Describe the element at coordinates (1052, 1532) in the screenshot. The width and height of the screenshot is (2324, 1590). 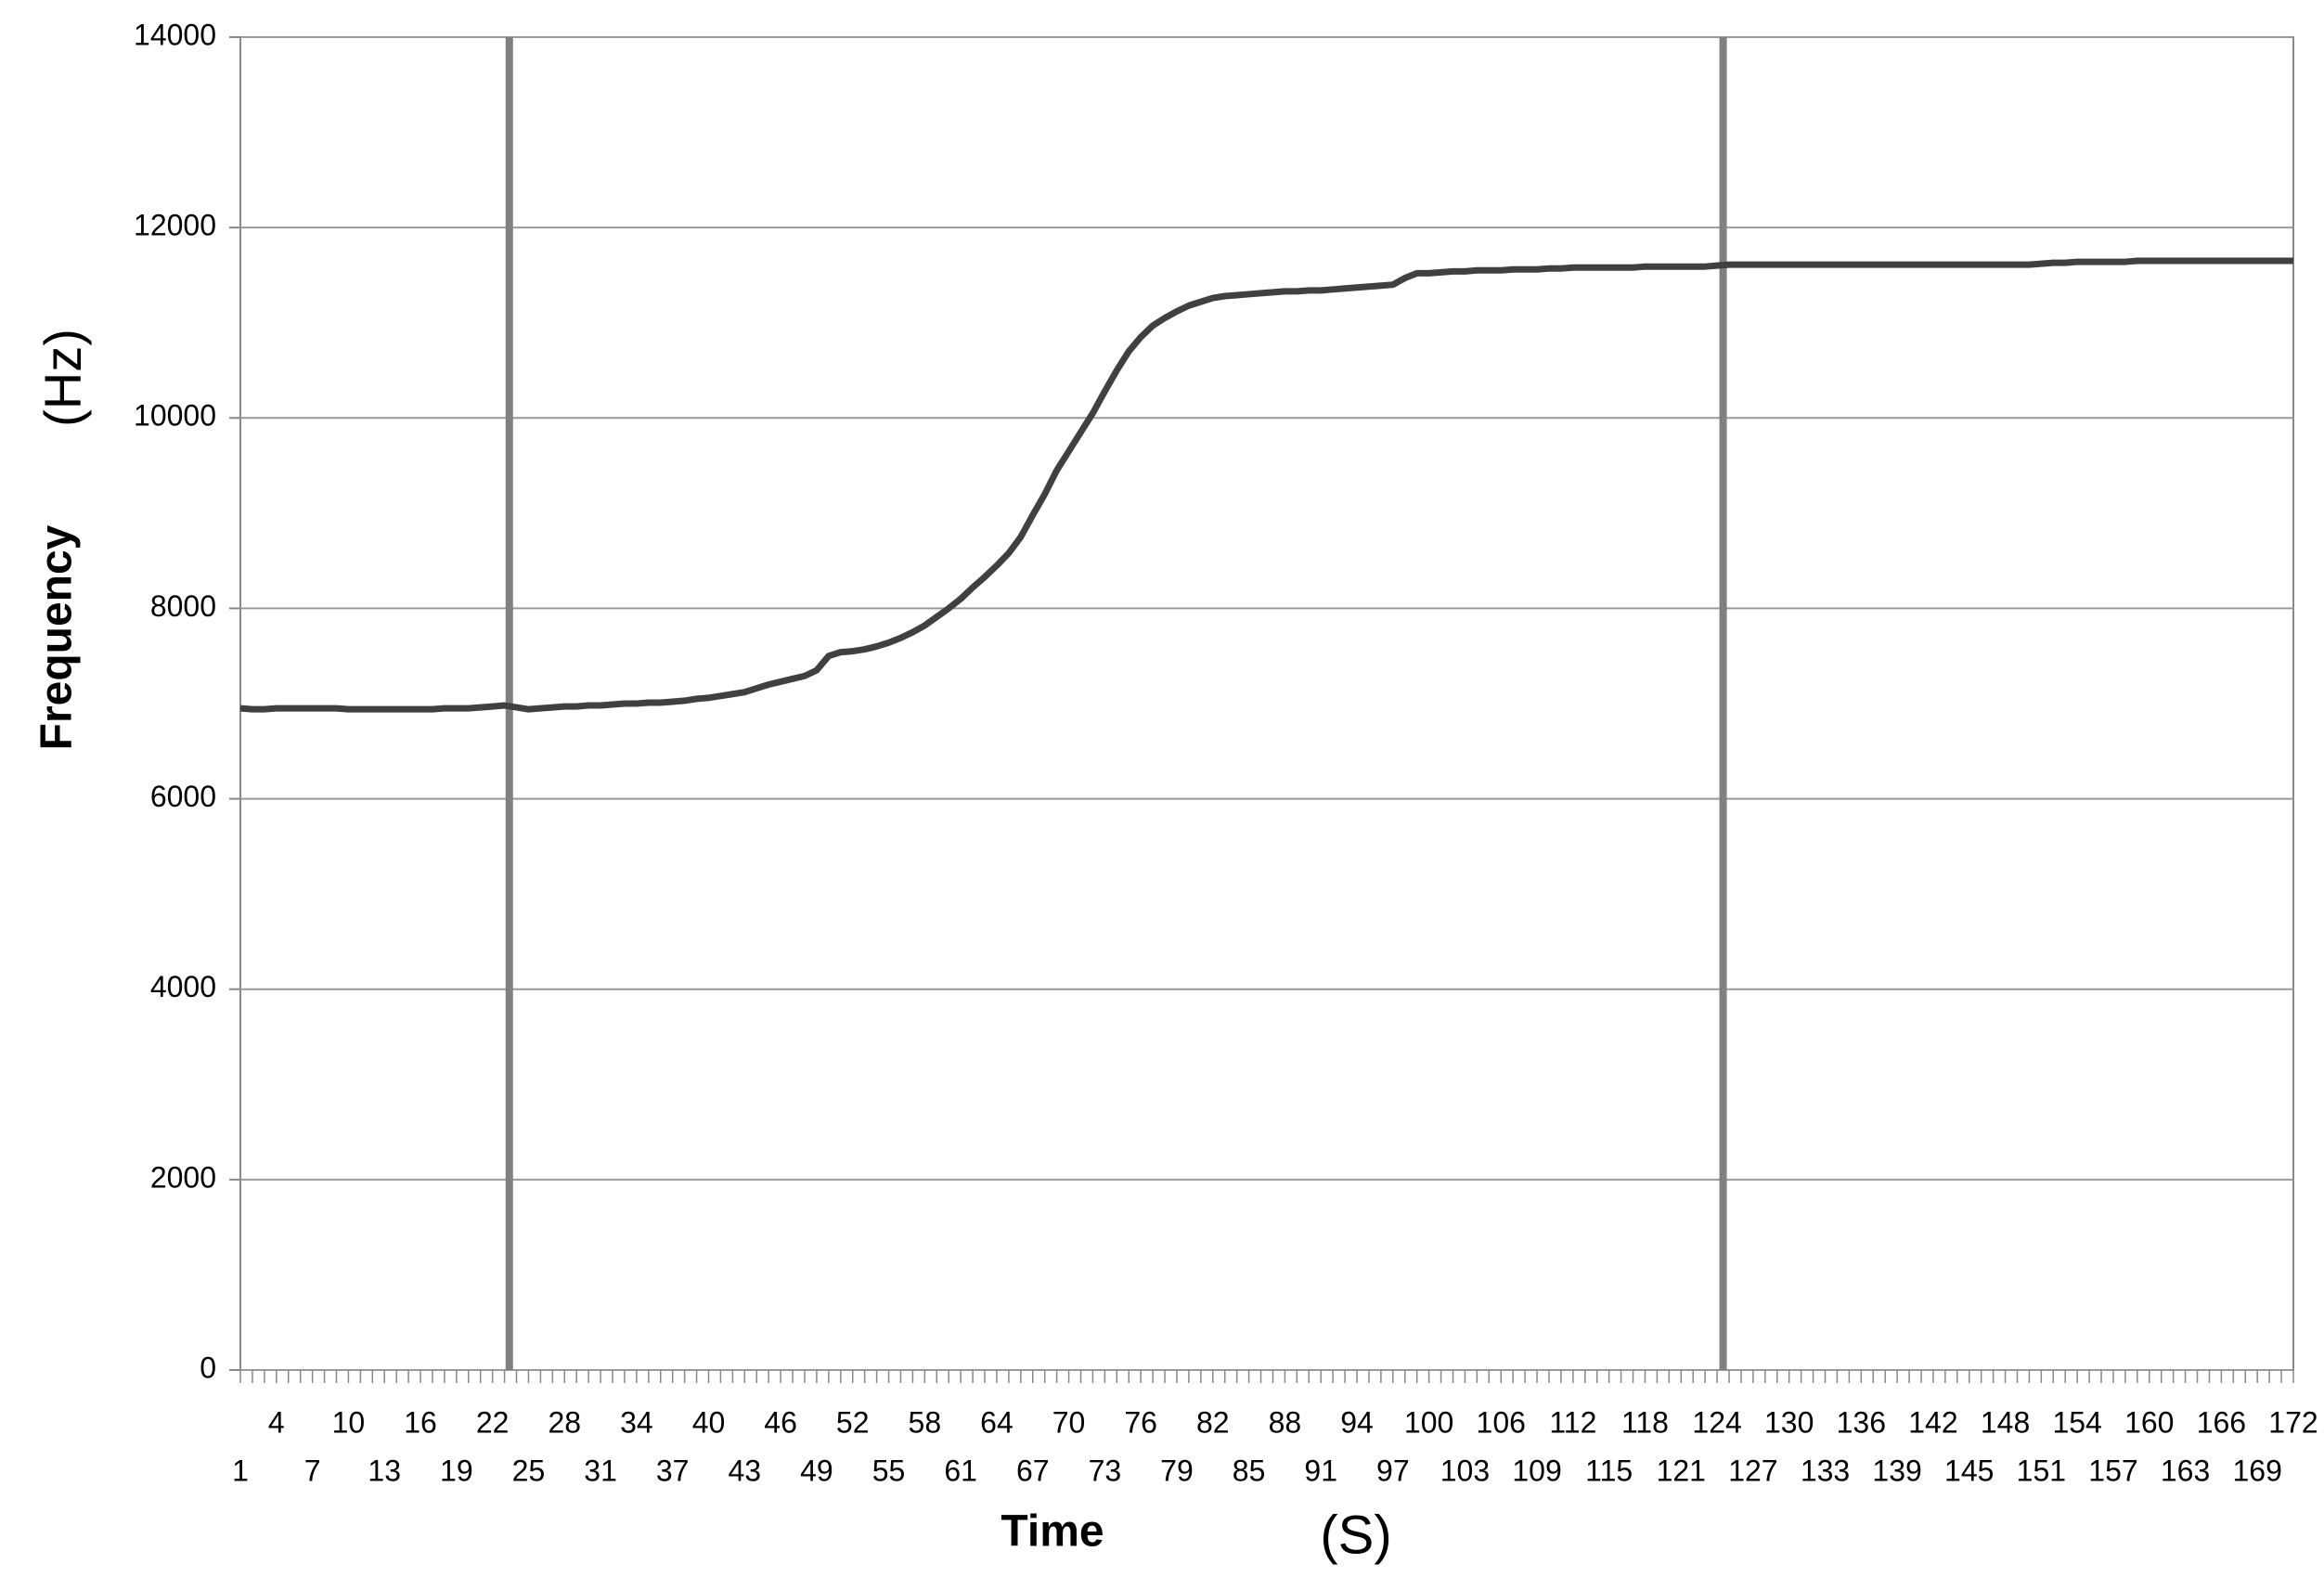
I see `x-axis-label: Time` at that location.